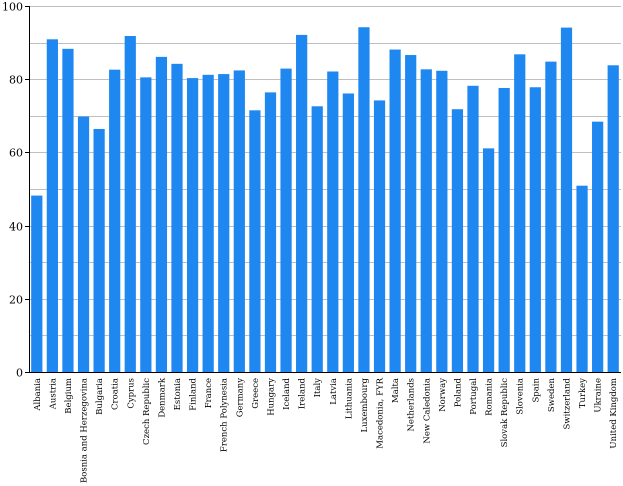 Image resolution: width=623 pixels, height=486 pixels. Describe the element at coordinates (536, 389) in the screenshot. I see `x-tick-label: Spain` at that location.